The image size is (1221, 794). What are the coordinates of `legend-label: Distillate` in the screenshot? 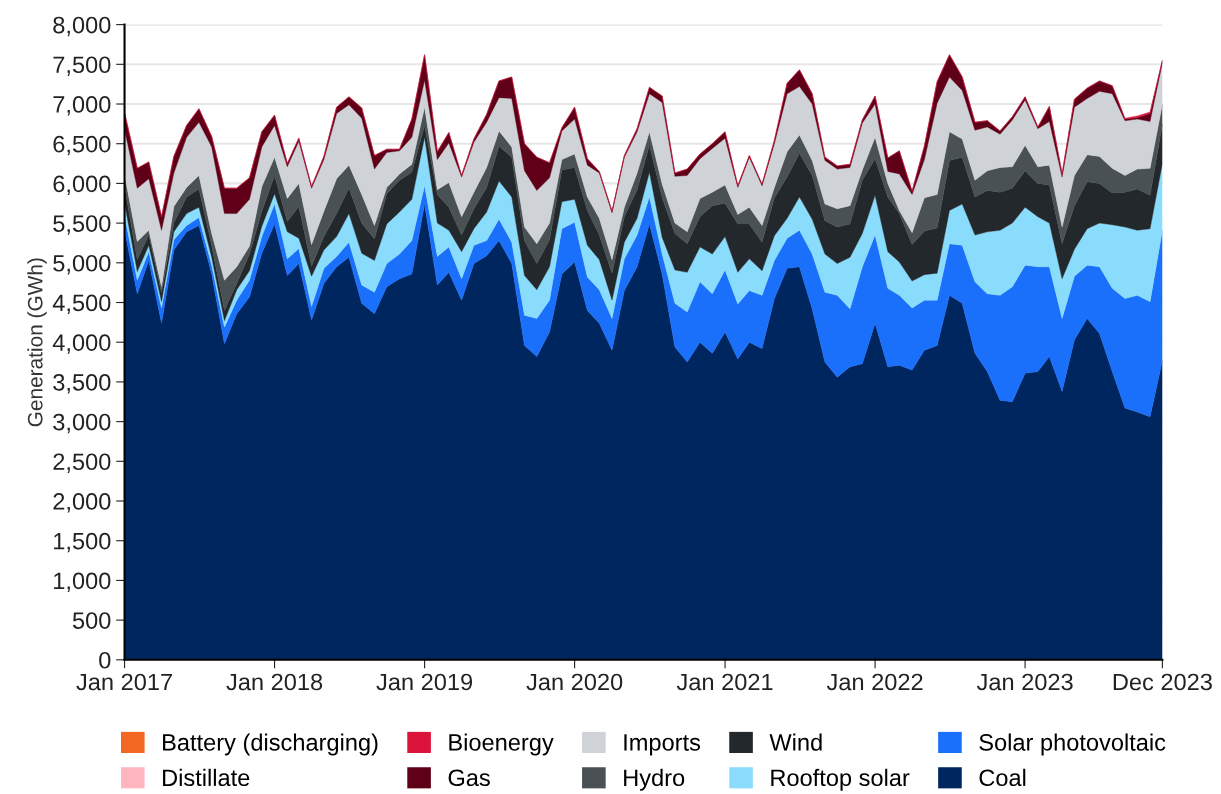 It's located at (206, 777).